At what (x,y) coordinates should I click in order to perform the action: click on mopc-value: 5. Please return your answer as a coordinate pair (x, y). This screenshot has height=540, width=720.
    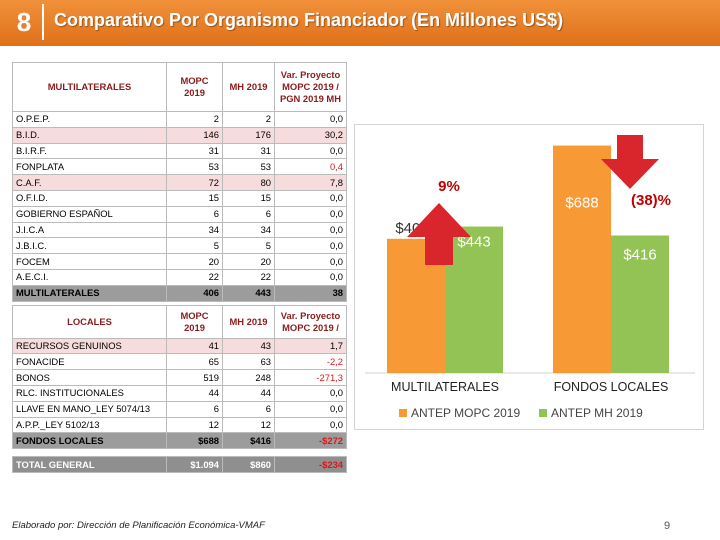
    Looking at the image, I should click on (194, 246).